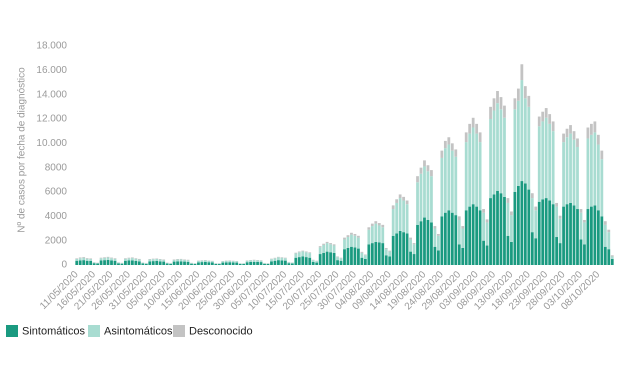 This screenshot has height=368, width=620. Describe the element at coordinates (51, 119) in the screenshot. I see `y-tick-label: 12.000` at that location.